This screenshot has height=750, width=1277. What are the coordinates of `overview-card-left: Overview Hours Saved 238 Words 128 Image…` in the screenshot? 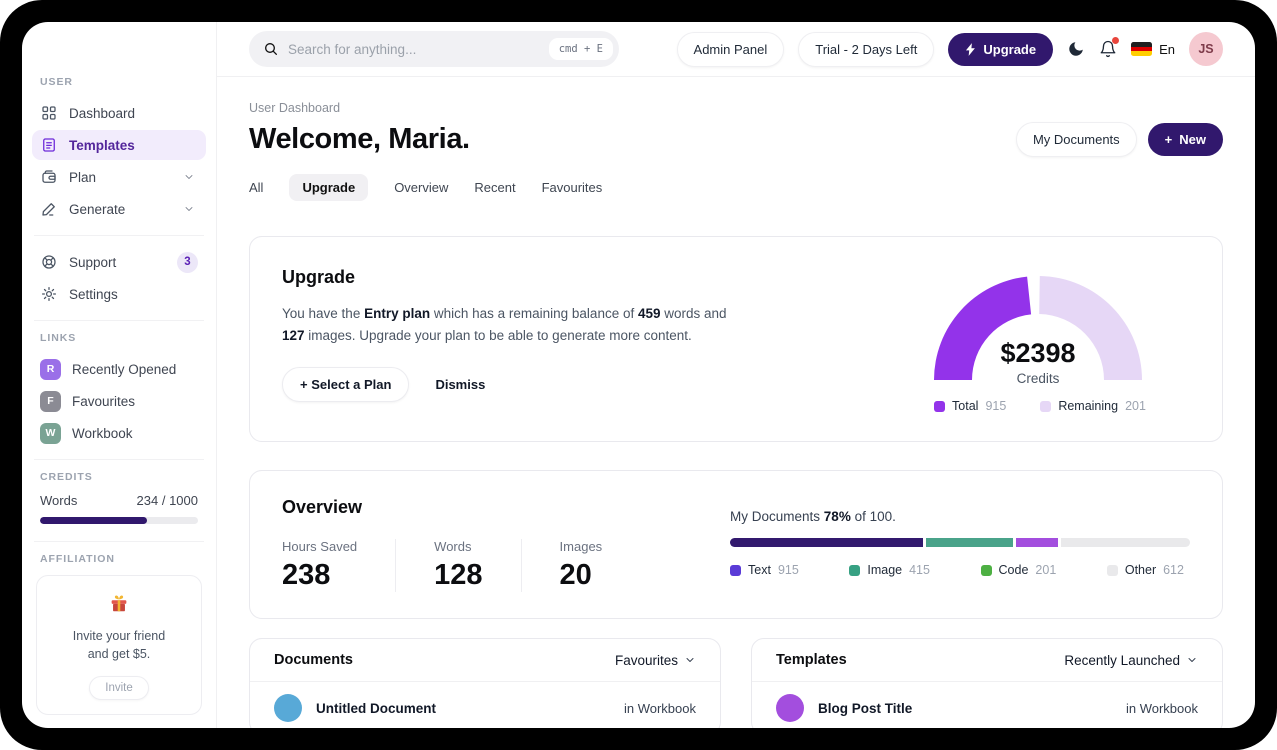 It's located at (461, 544).